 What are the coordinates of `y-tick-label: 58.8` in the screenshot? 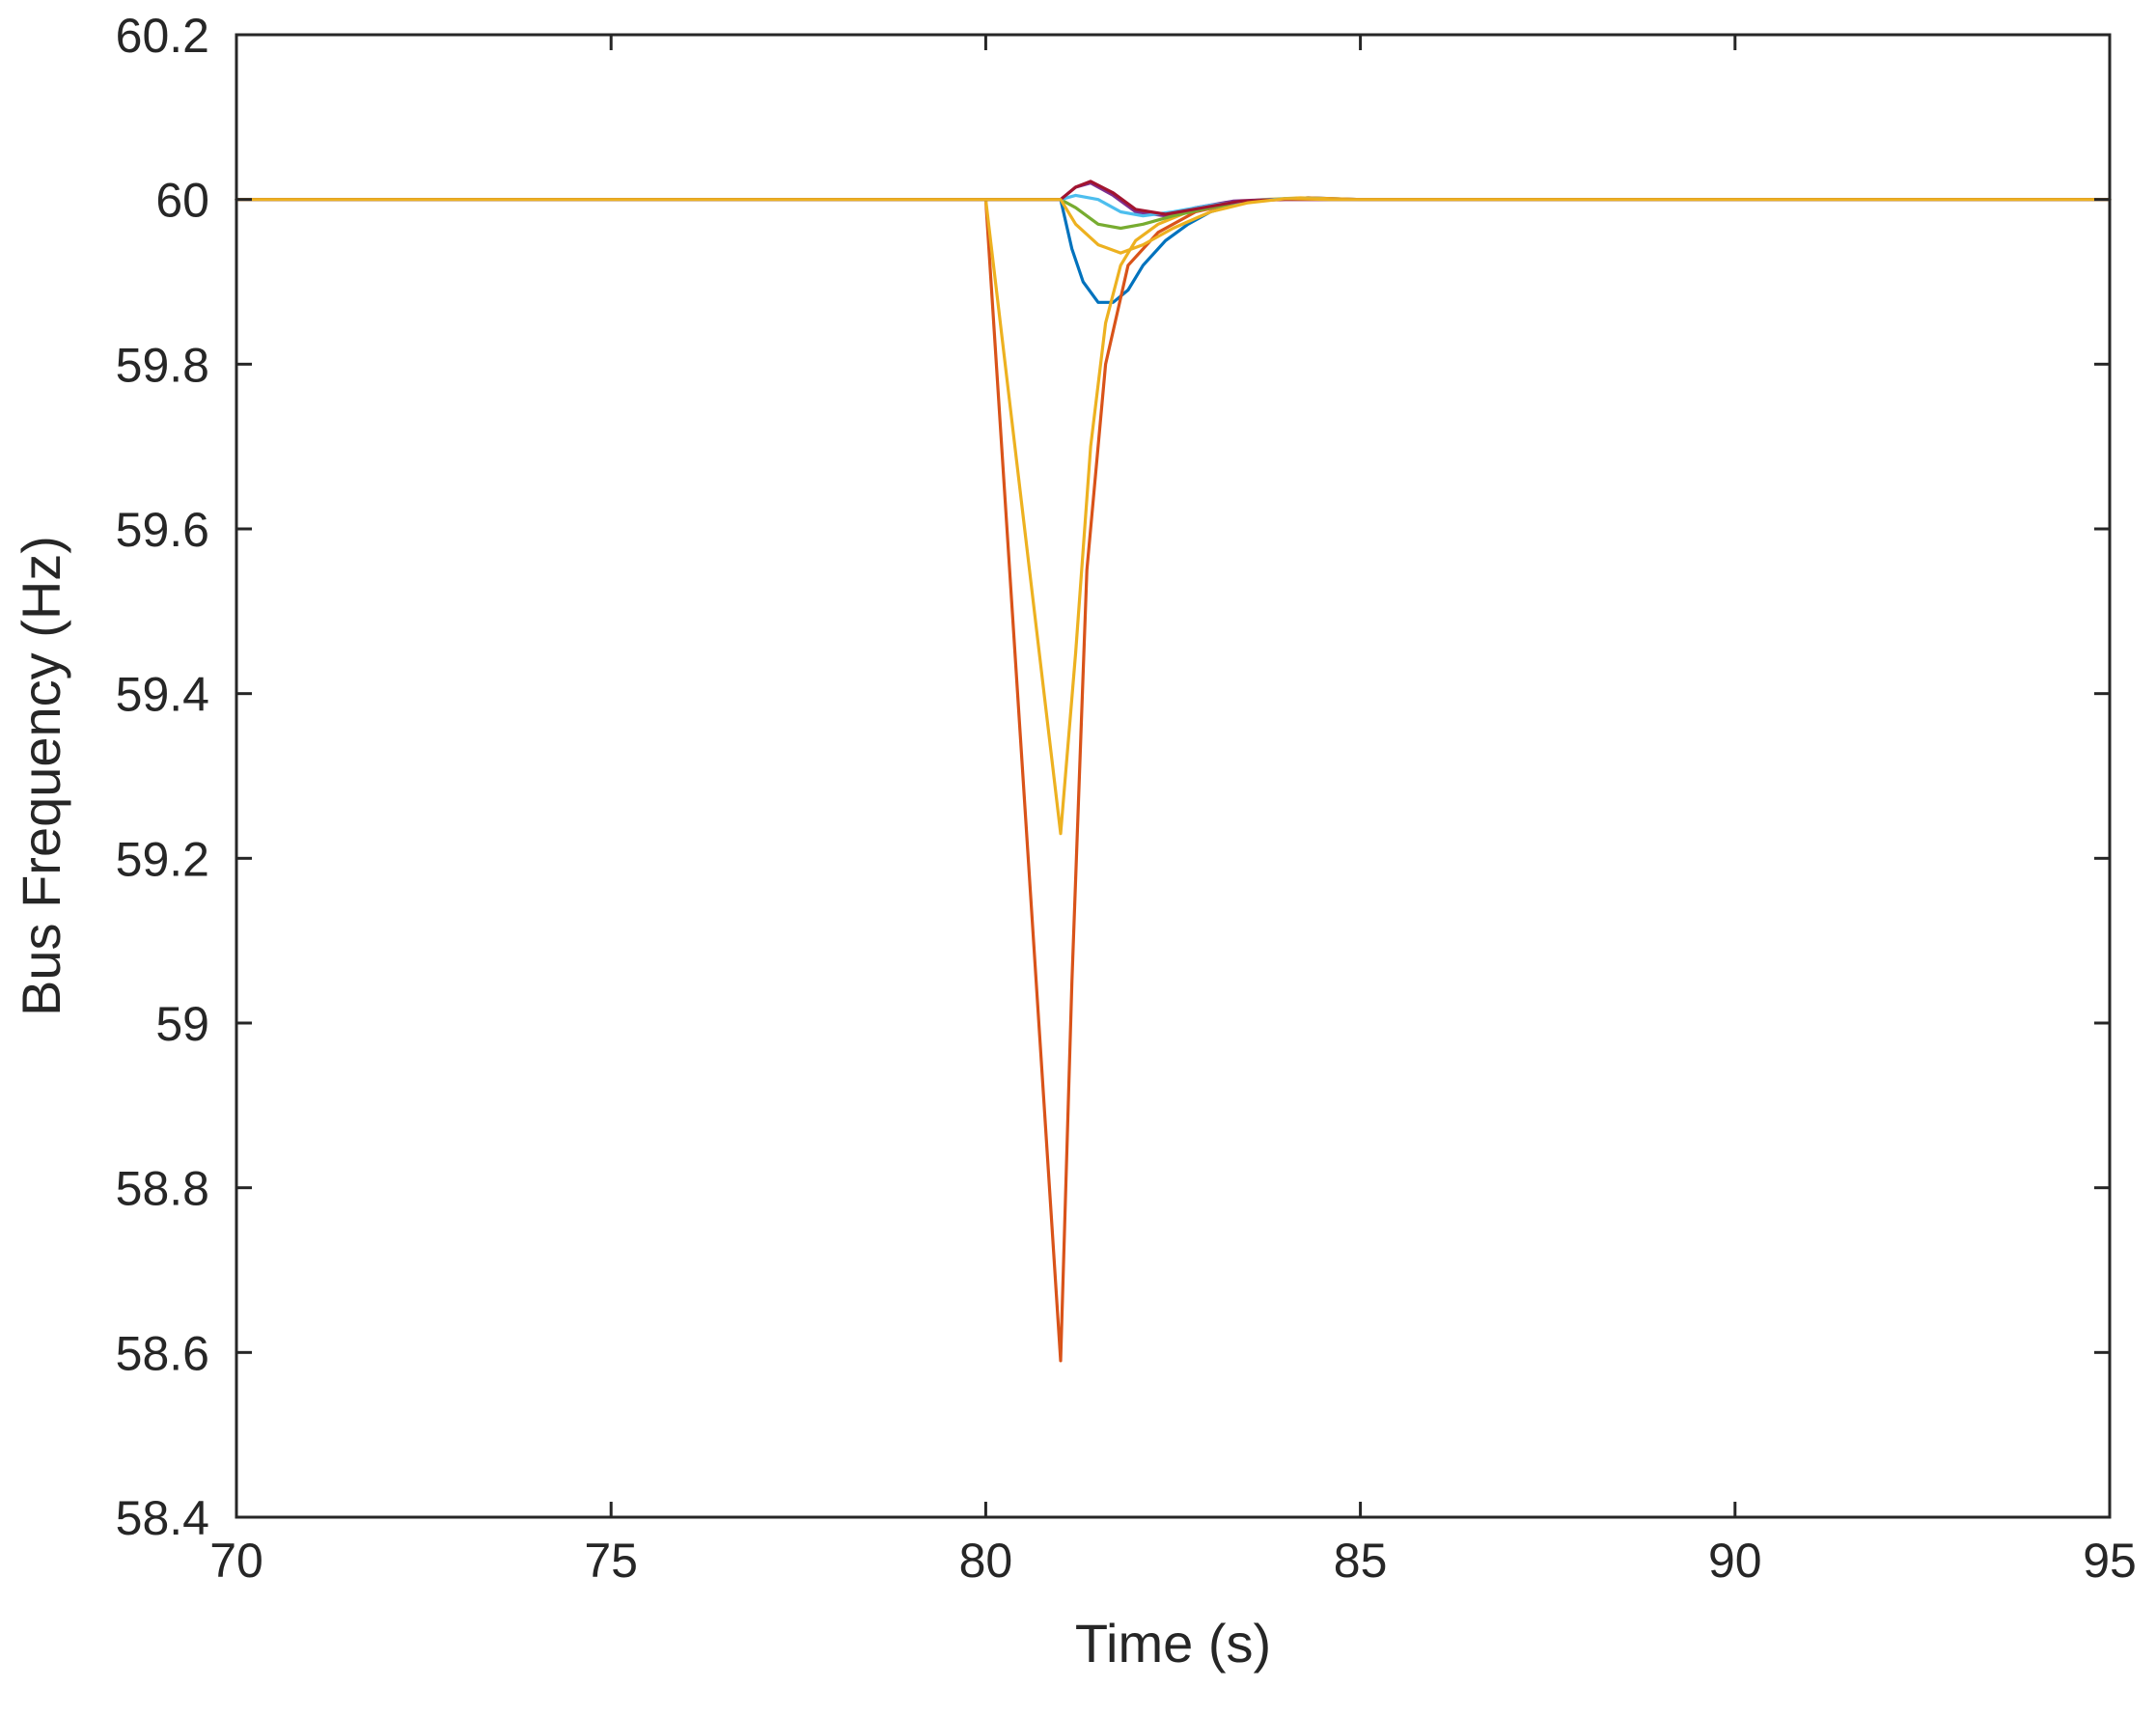 It's located at (162, 1189).